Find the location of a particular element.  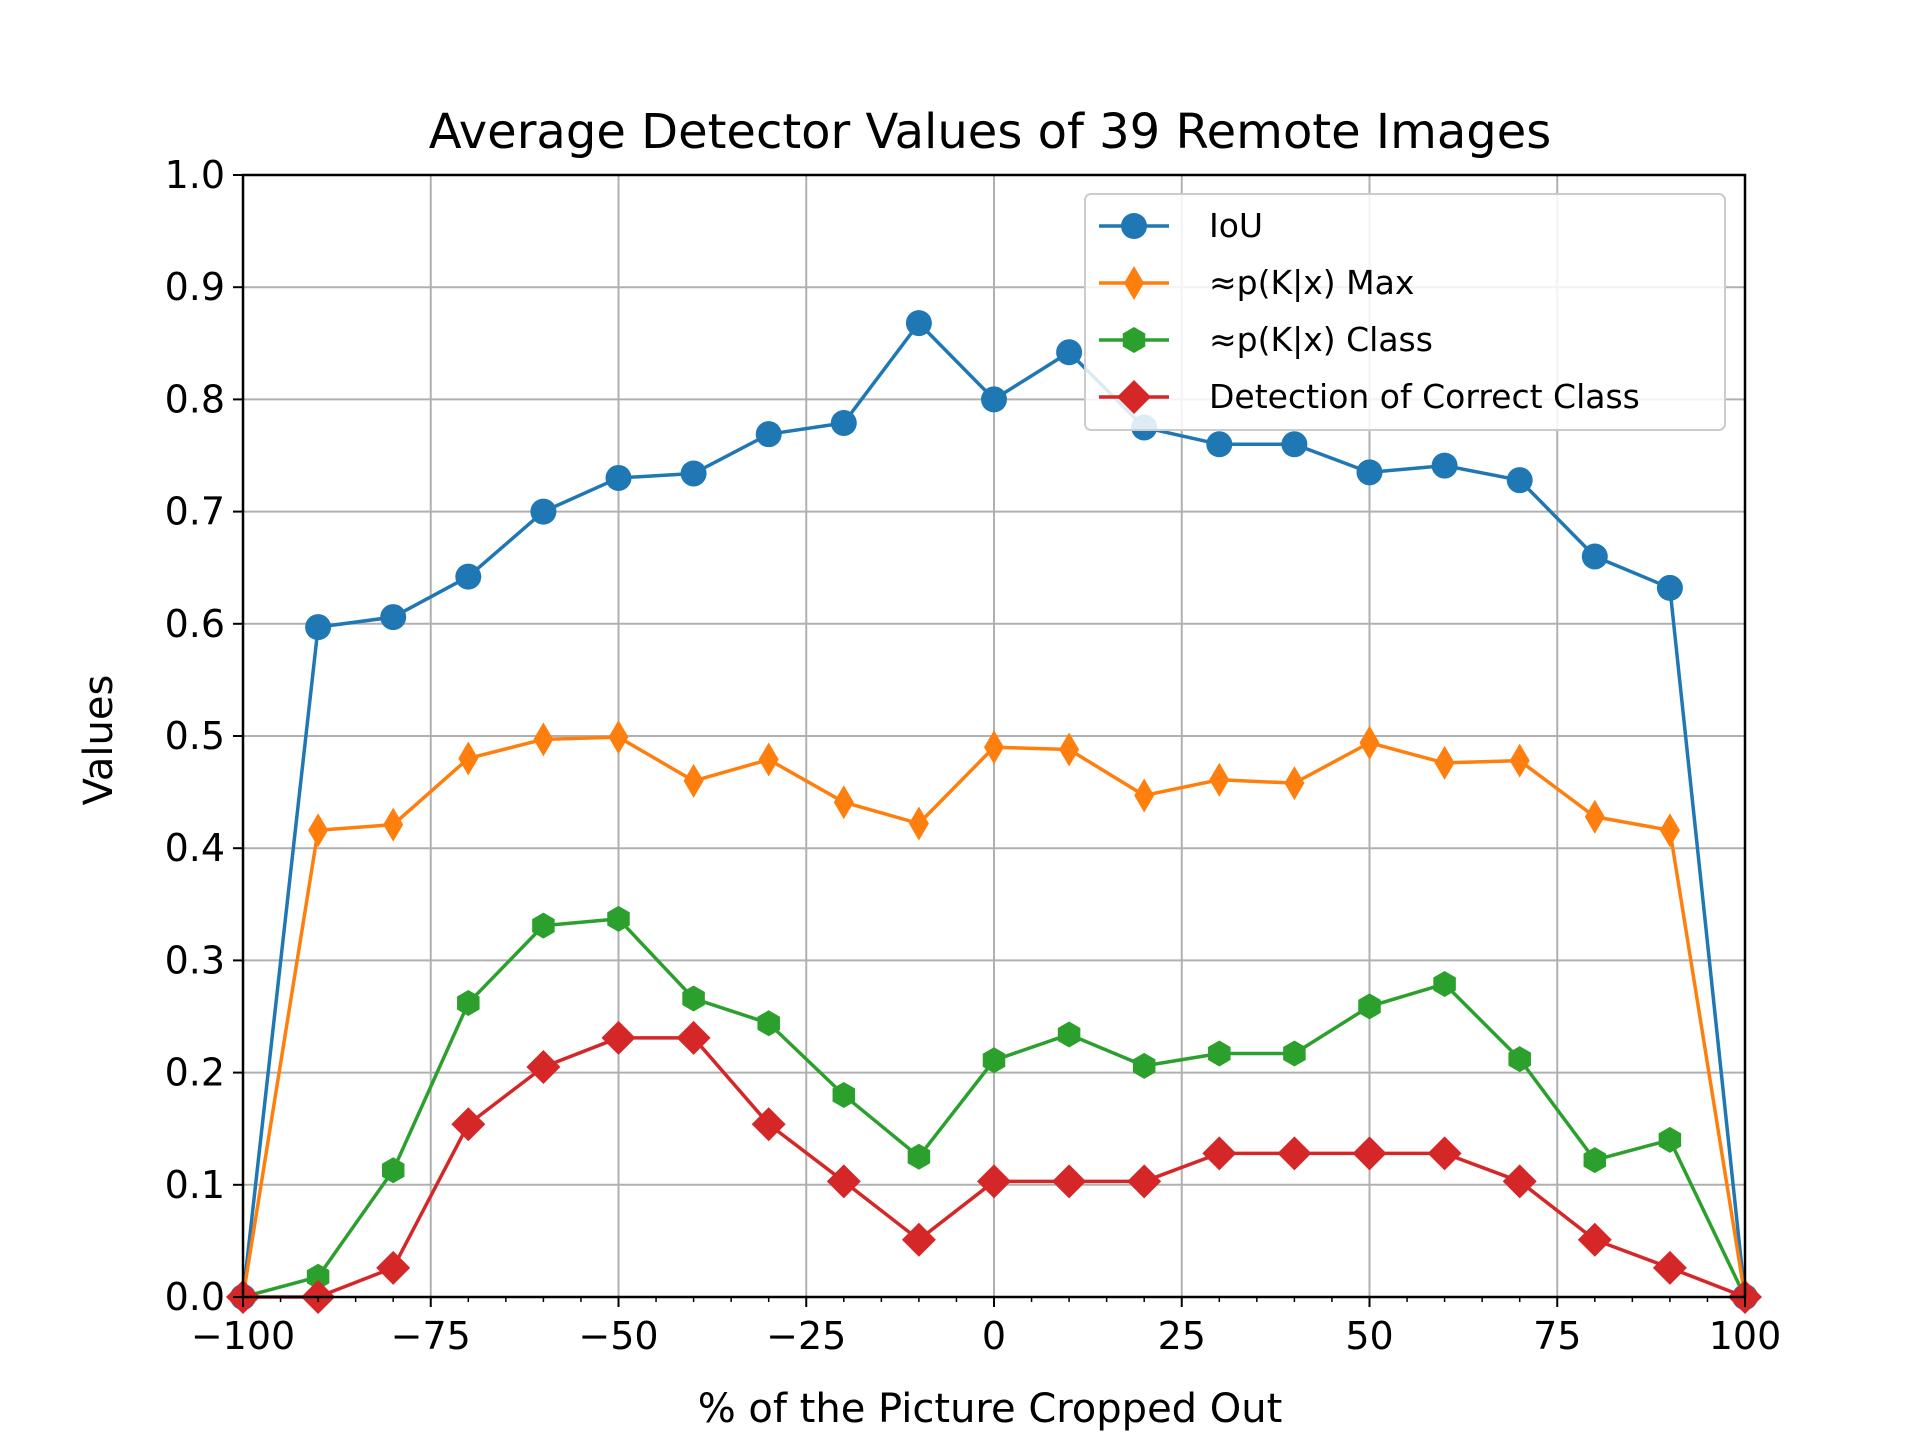

x-tick-label: 50 is located at coordinates (1369, 1336).